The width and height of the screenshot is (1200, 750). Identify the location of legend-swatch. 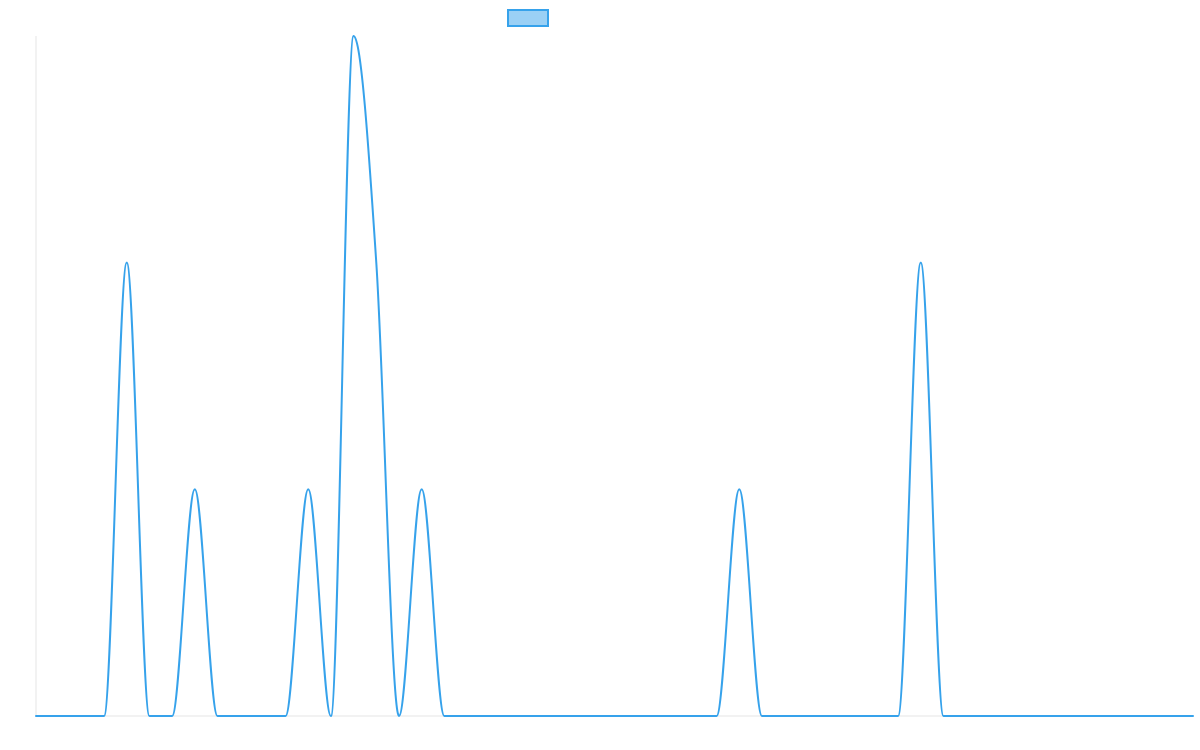
(528, 18).